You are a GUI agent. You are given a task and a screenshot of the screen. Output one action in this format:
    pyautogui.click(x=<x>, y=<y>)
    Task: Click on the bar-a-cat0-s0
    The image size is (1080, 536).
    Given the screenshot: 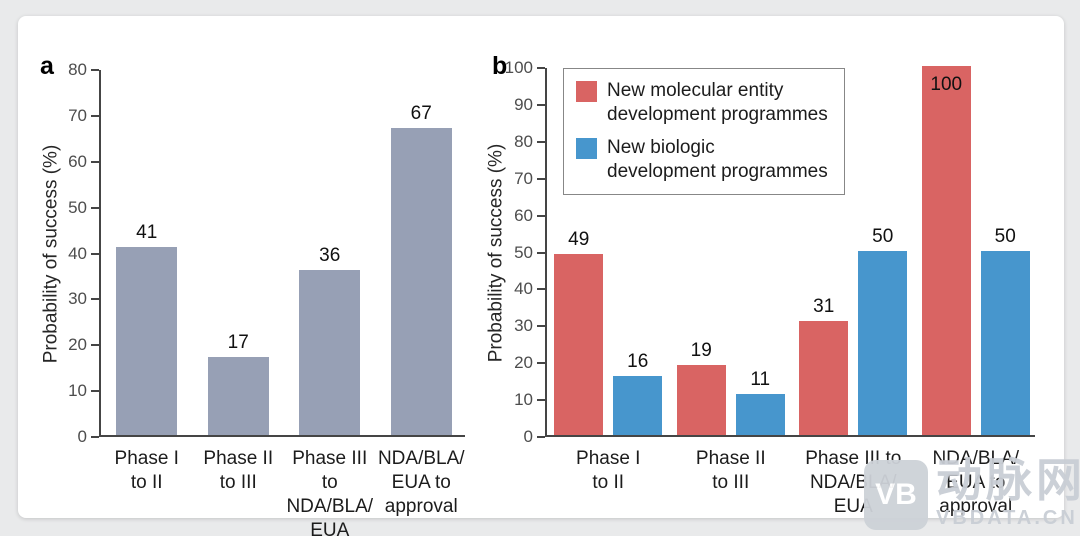 What is the action you would take?
    pyautogui.click(x=147, y=340)
    